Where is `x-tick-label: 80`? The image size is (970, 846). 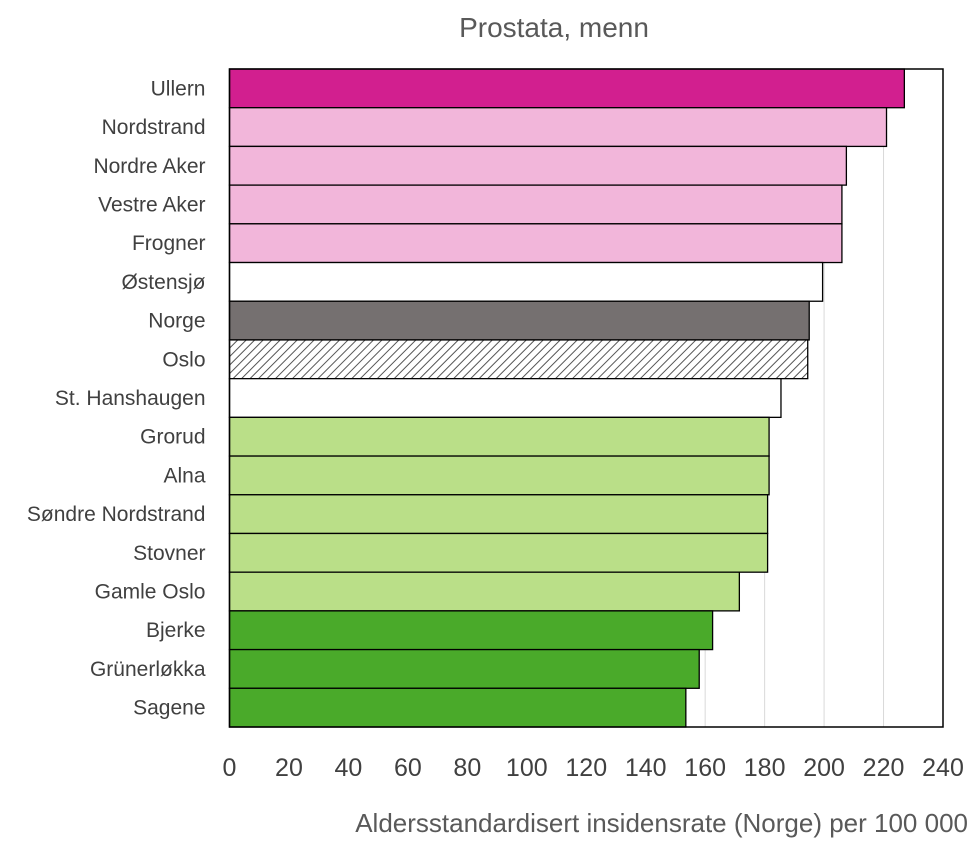 x-tick-label: 80 is located at coordinates (467, 768).